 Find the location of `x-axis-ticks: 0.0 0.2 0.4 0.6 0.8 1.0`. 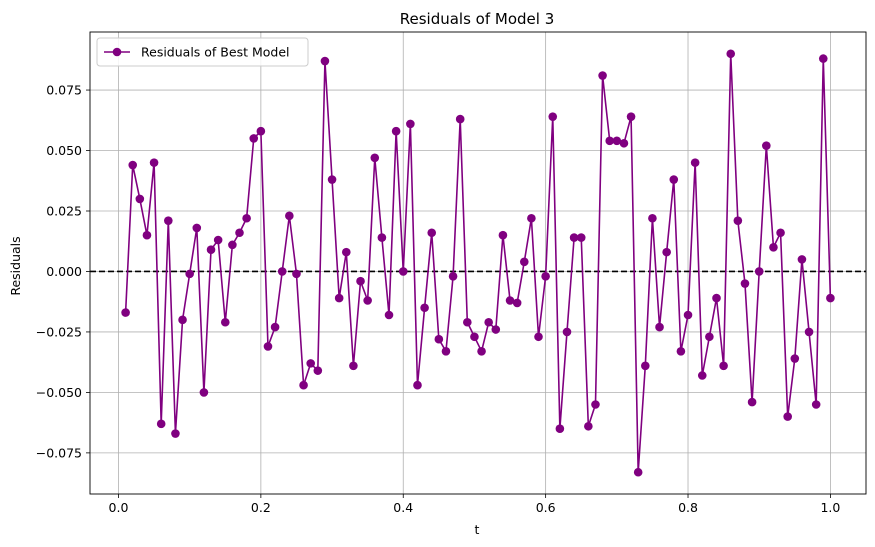

x-axis-ticks: 0.0 0.2 0.4 0.6 0.8 1.0 is located at coordinates (474, 504).